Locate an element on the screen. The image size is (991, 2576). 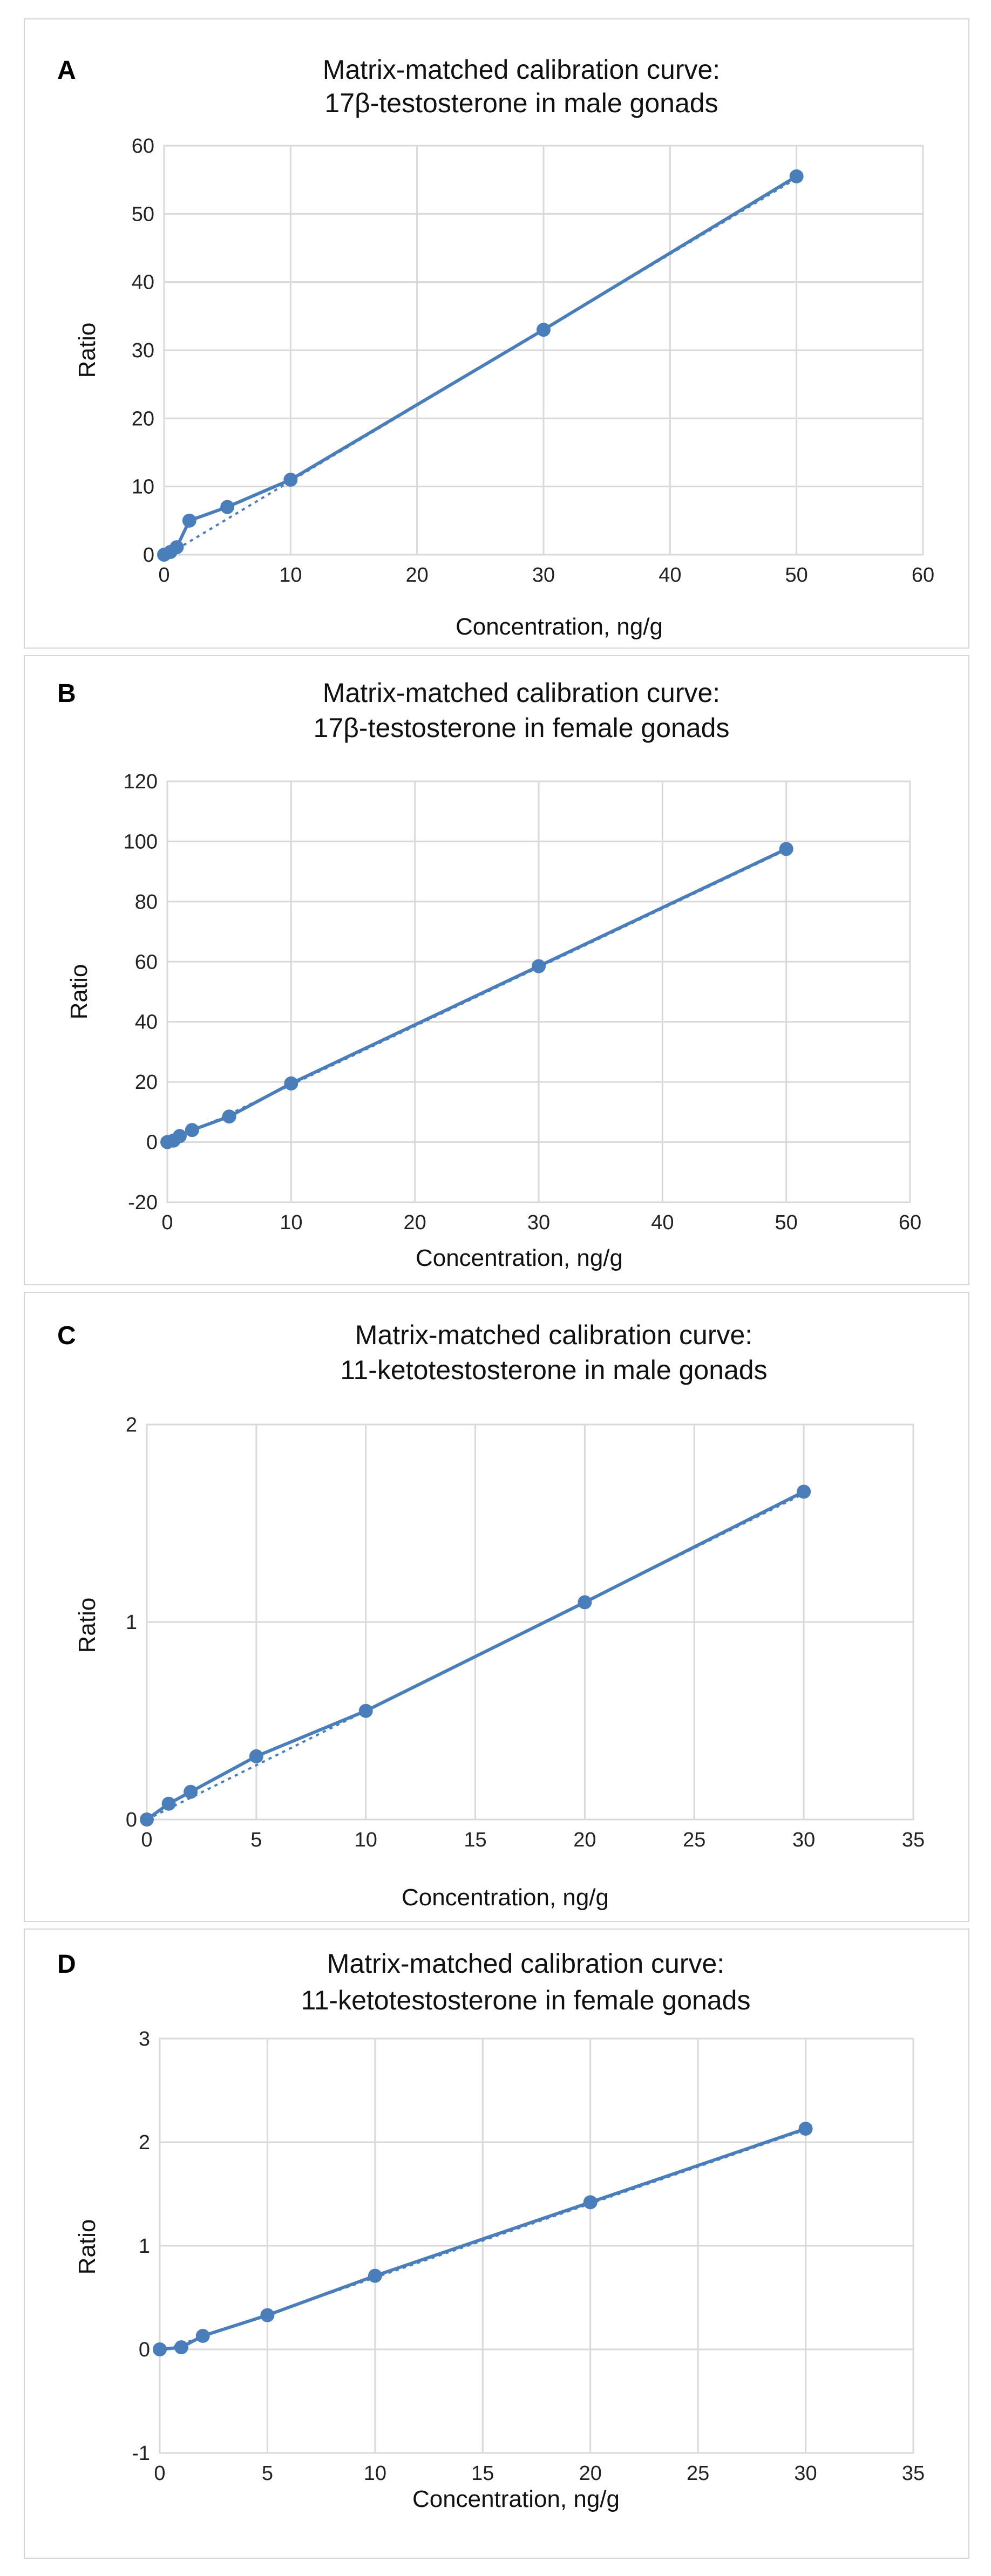
chart-title-line-2: 11-ketotestosterone in male gonads is located at coordinates (553, 1370).